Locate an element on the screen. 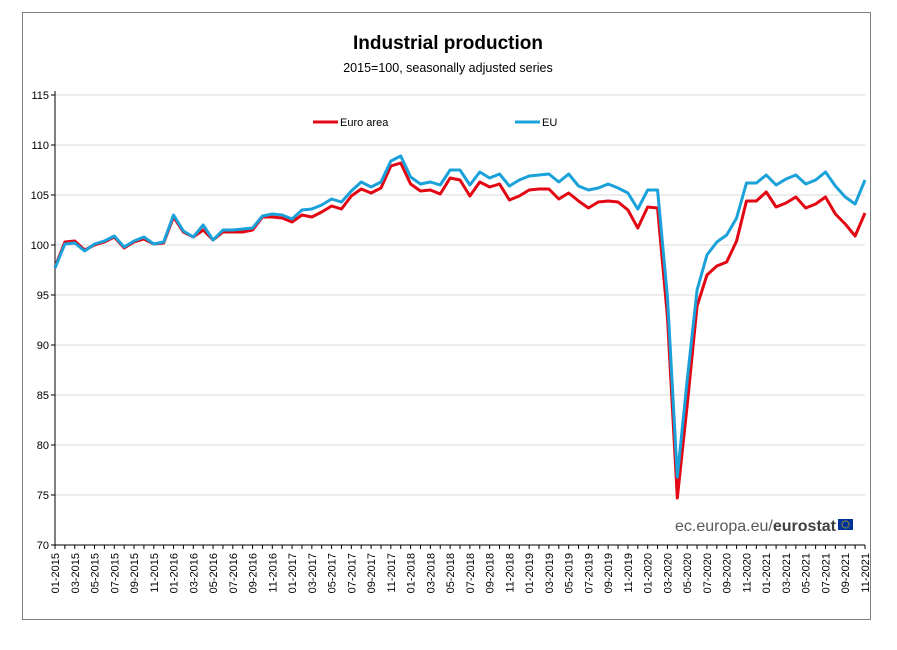  x-tick-label: 03-2020 is located at coordinates (668, 573).